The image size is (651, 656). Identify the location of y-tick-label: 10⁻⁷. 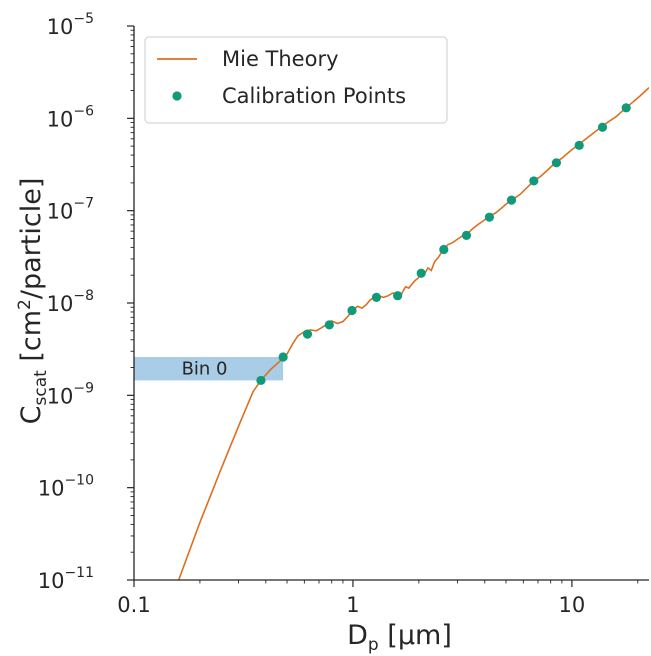
(70, 210).